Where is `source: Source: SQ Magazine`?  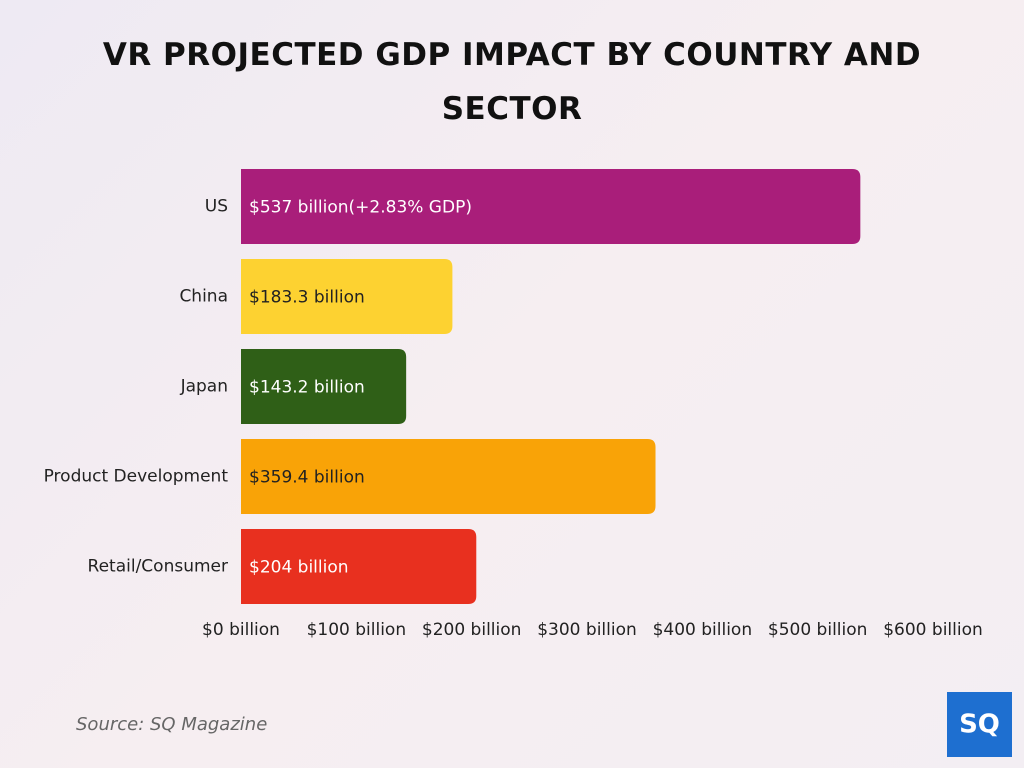 source: Source: SQ Magazine is located at coordinates (171, 724).